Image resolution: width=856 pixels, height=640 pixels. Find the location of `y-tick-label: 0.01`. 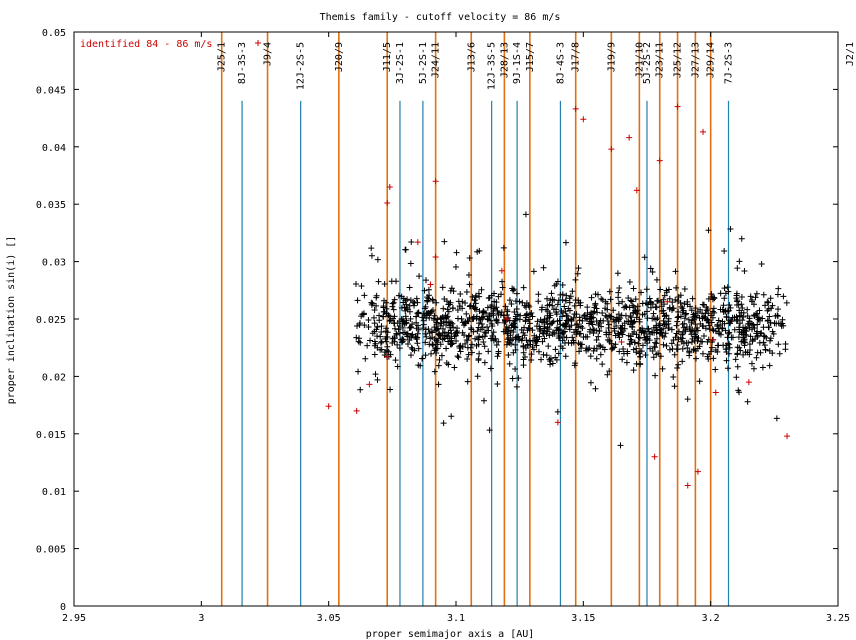

y-tick-label: 0.01 is located at coordinates (54, 492).